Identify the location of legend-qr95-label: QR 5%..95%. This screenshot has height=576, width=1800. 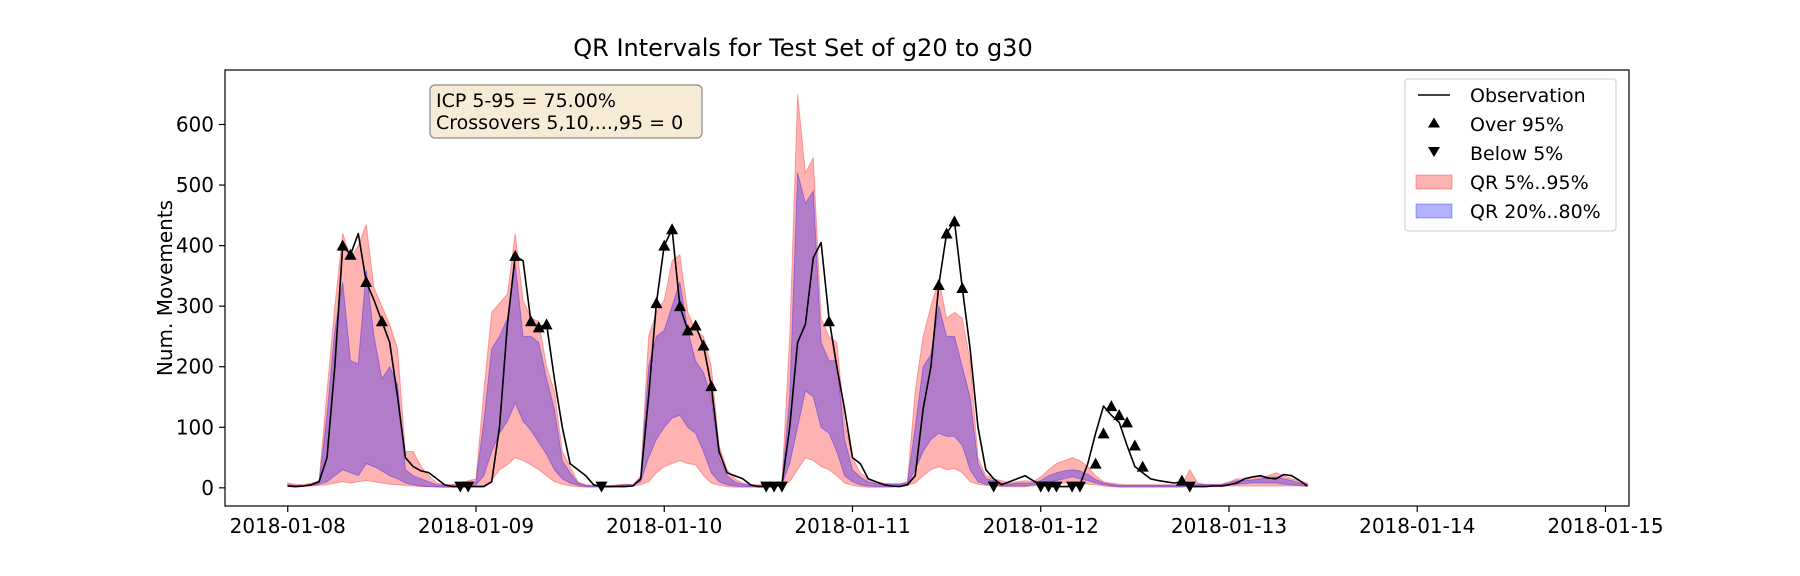
(1529, 183).